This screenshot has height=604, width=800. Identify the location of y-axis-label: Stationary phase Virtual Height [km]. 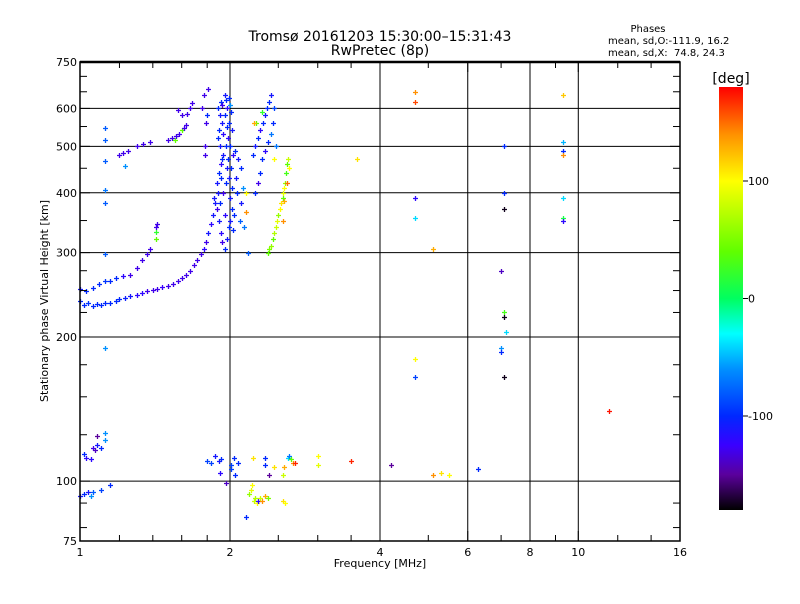
(44, 301).